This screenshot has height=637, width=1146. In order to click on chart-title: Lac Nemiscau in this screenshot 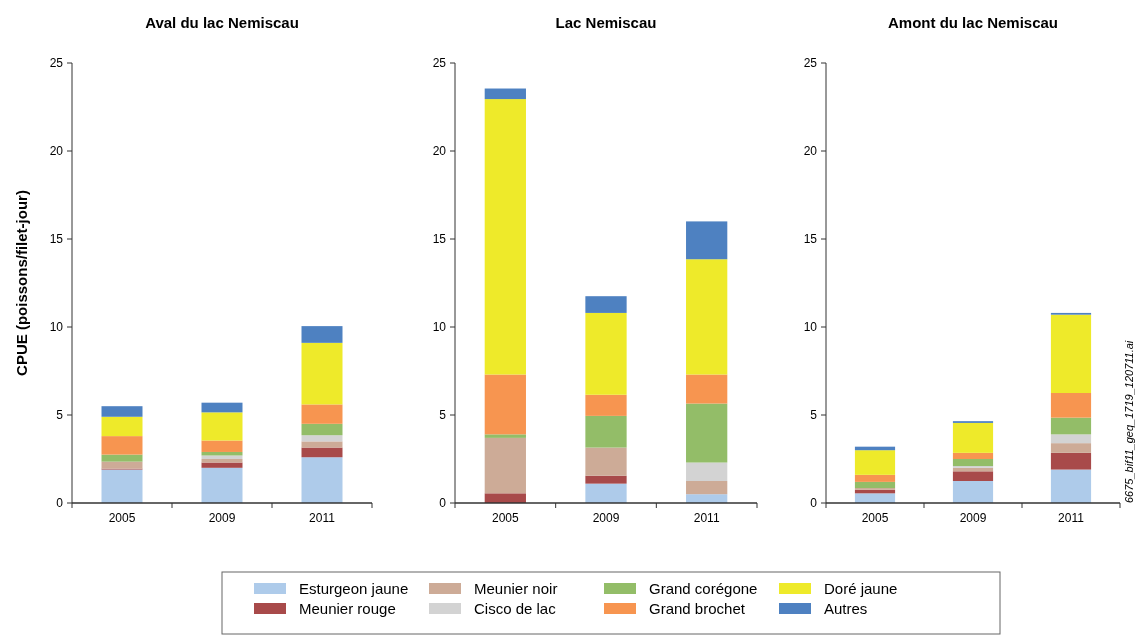, I will do `click(606, 22)`.